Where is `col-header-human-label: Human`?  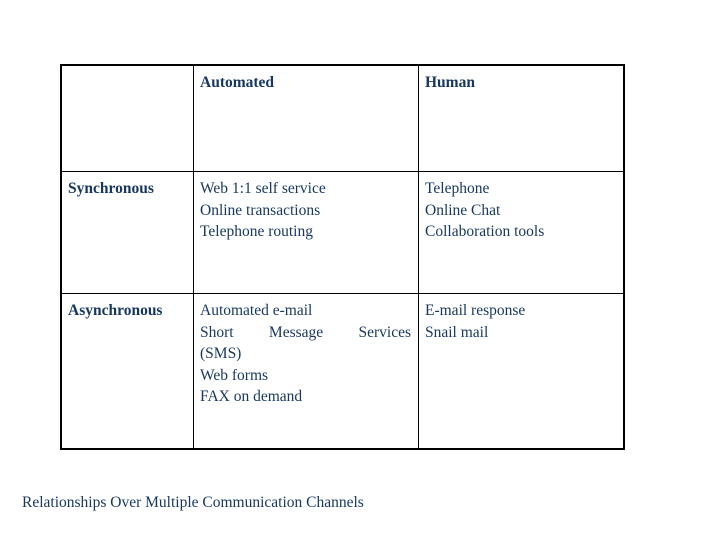 col-header-human-label: Human is located at coordinates (450, 82).